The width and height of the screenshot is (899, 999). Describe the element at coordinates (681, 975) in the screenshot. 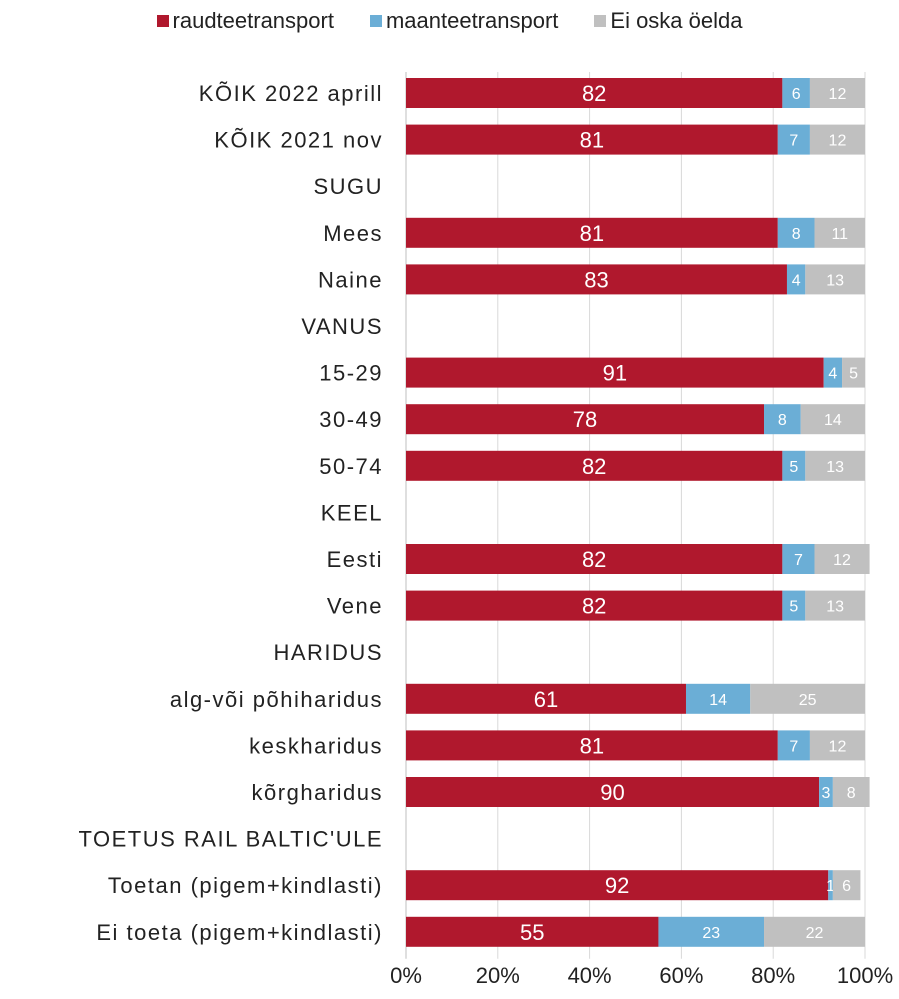

I see `x-tick-label: 60%` at that location.